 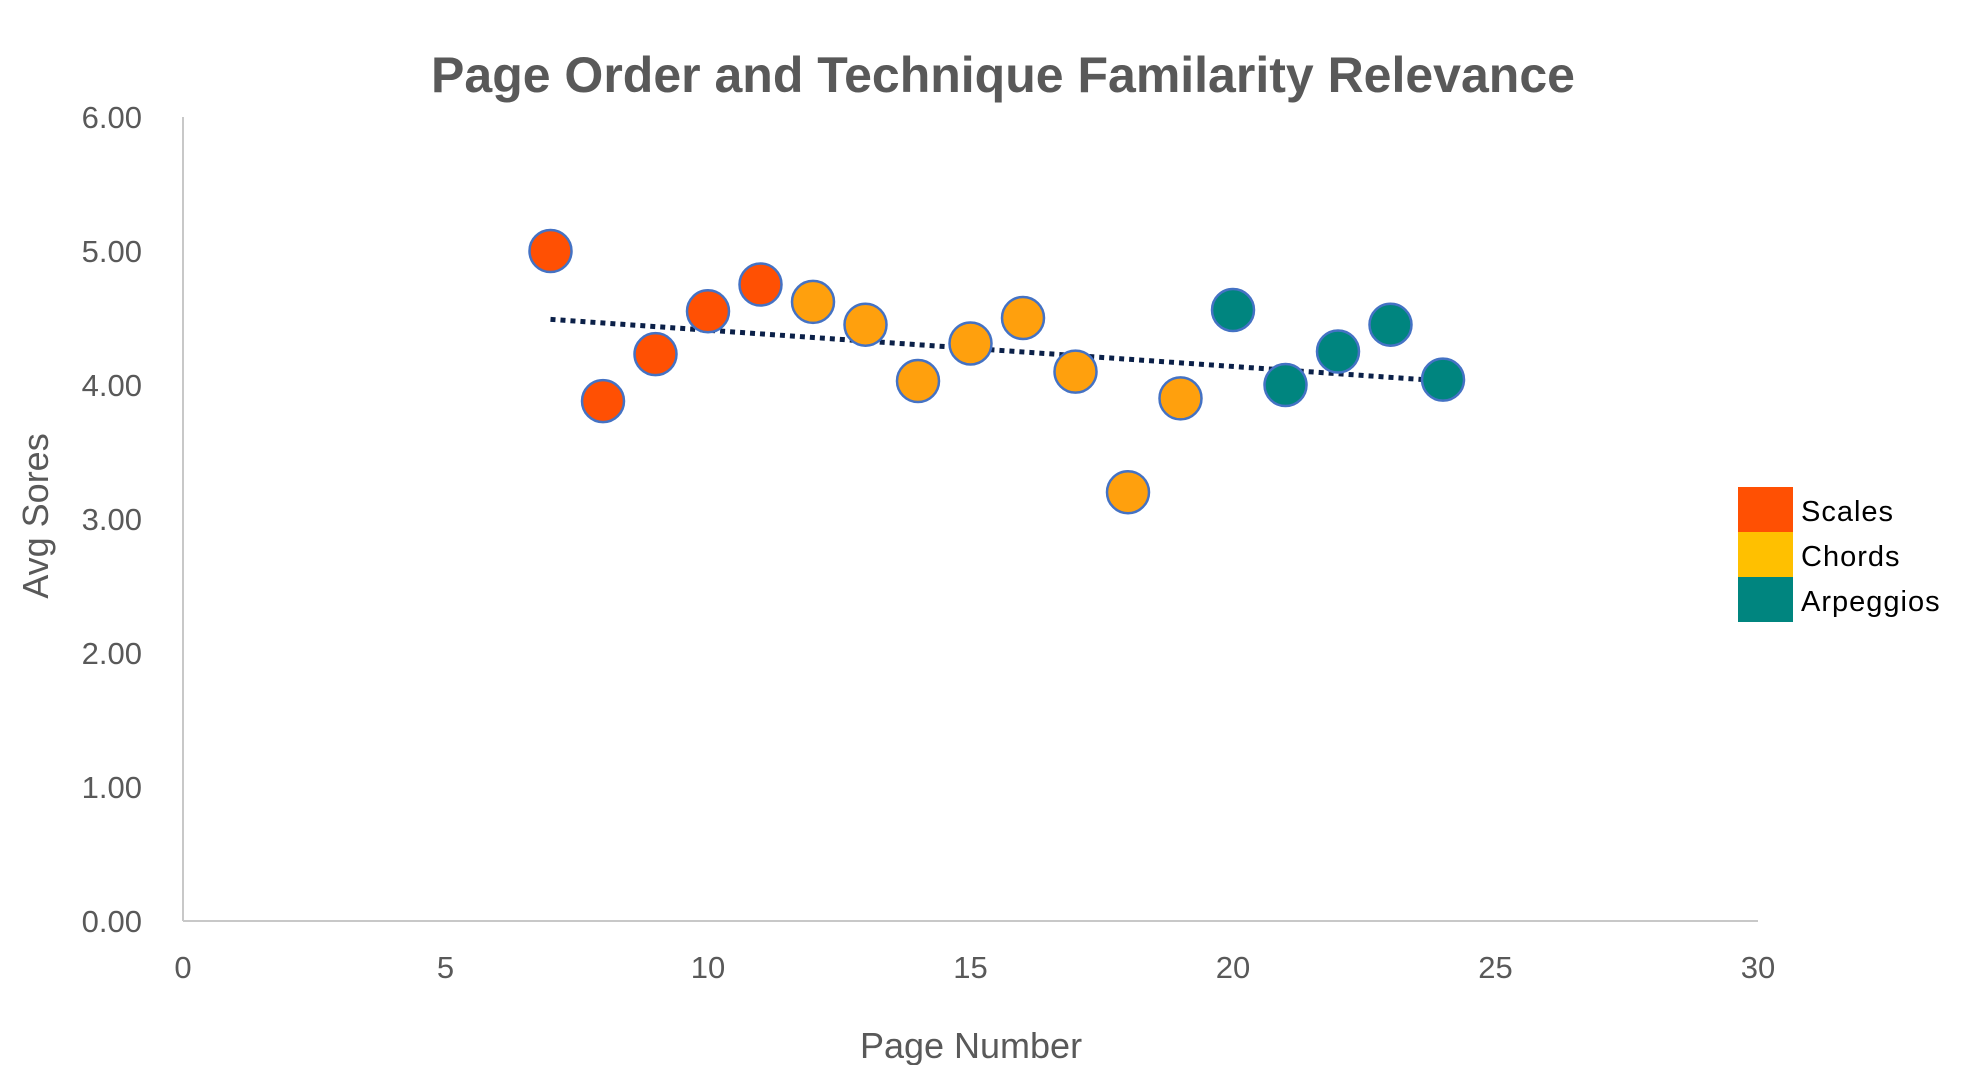 What do you see at coordinates (1765, 599) in the screenshot?
I see `legend-swatch-arpeggios` at bounding box center [1765, 599].